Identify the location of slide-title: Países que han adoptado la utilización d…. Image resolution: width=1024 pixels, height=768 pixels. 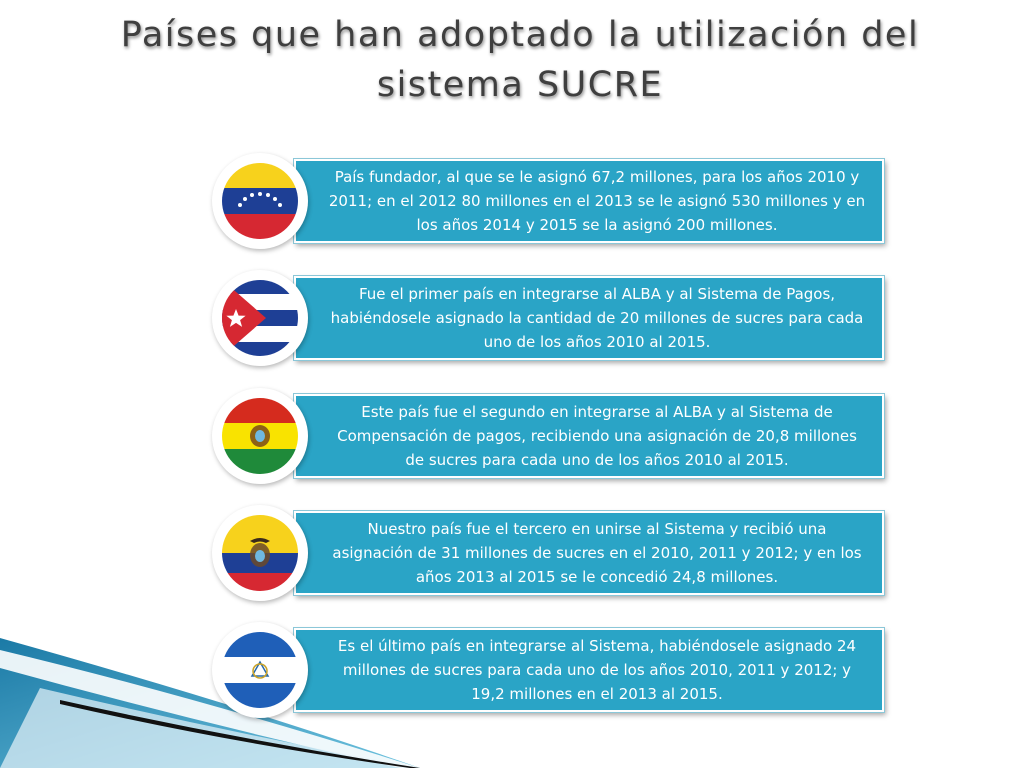
(520, 60).